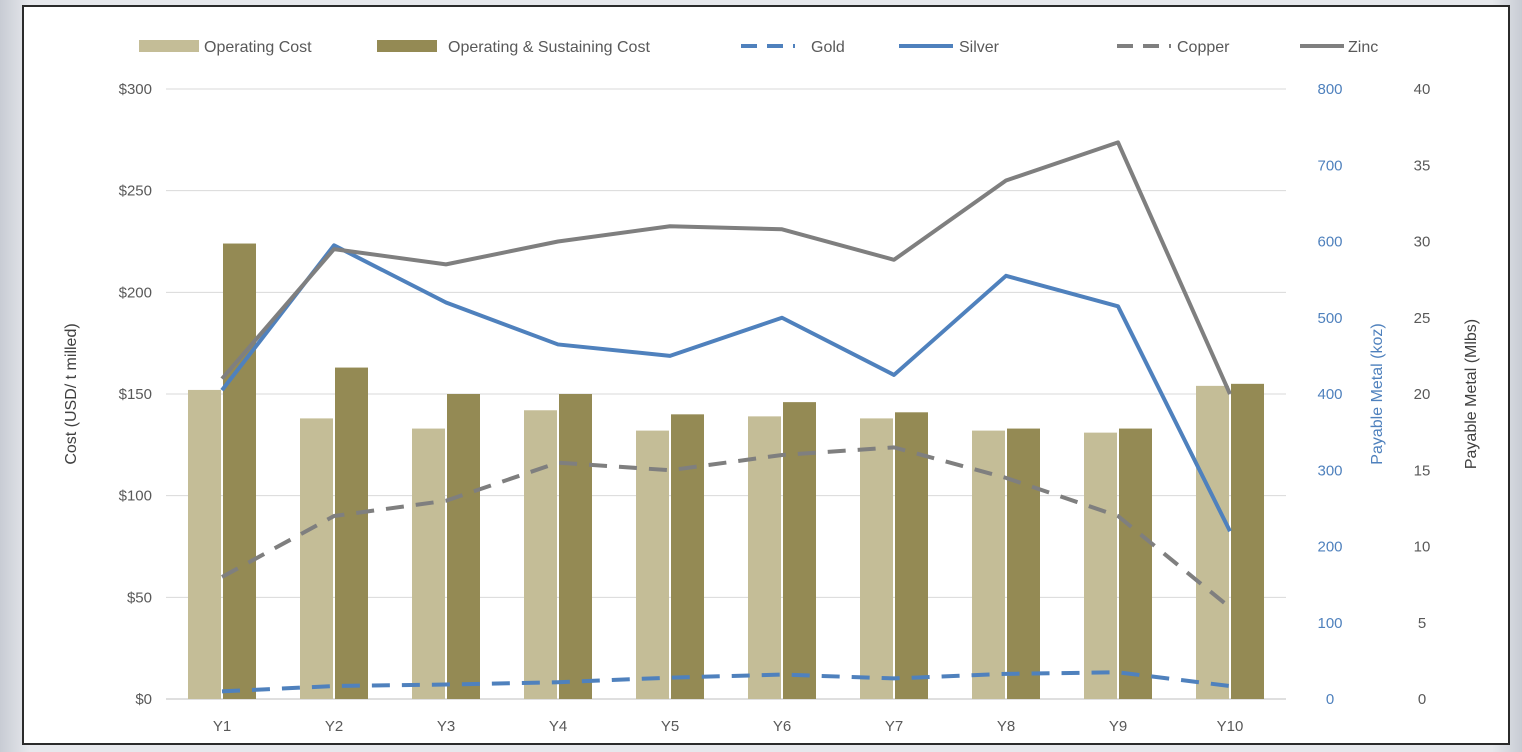  Describe the element at coordinates (1006, 726) in the screenshot. I see `x-category-label: Y8` at that location.